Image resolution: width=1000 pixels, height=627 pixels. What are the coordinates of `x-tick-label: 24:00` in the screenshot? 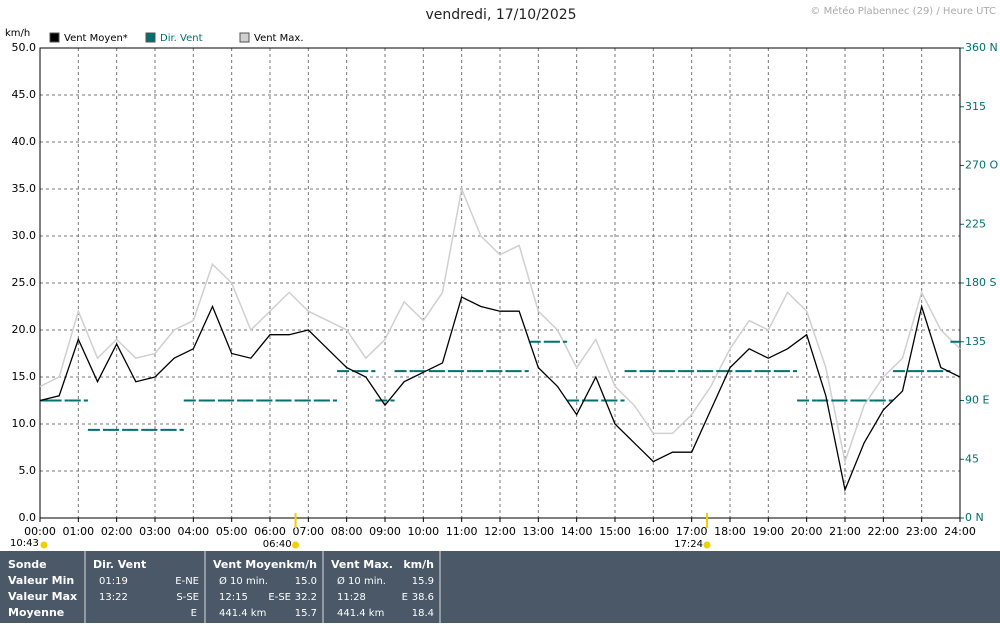 It's located at (960, 531).